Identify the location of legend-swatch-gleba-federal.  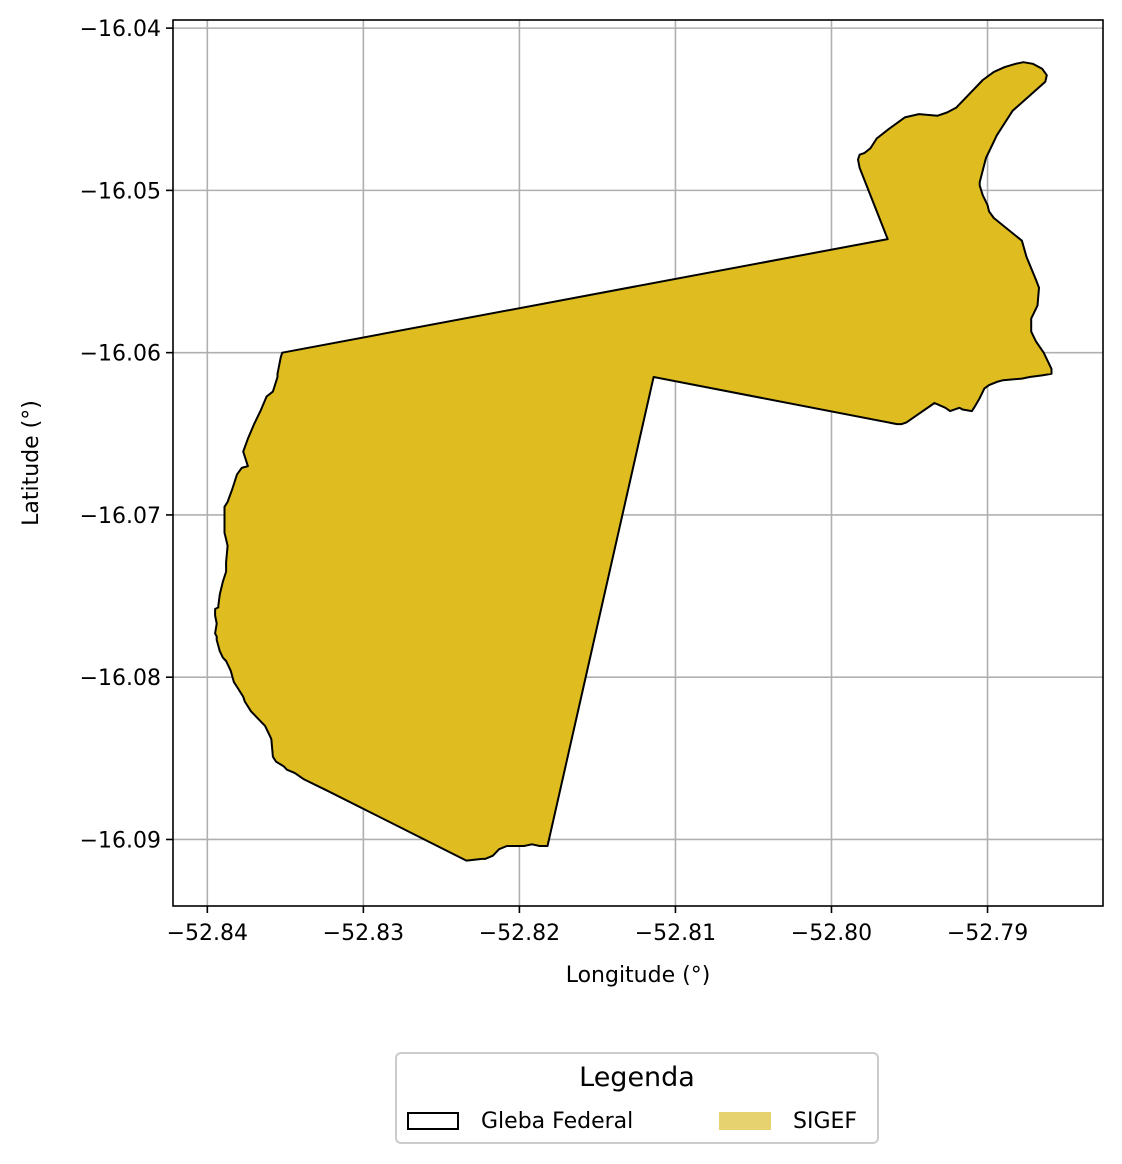
(433, 1121).